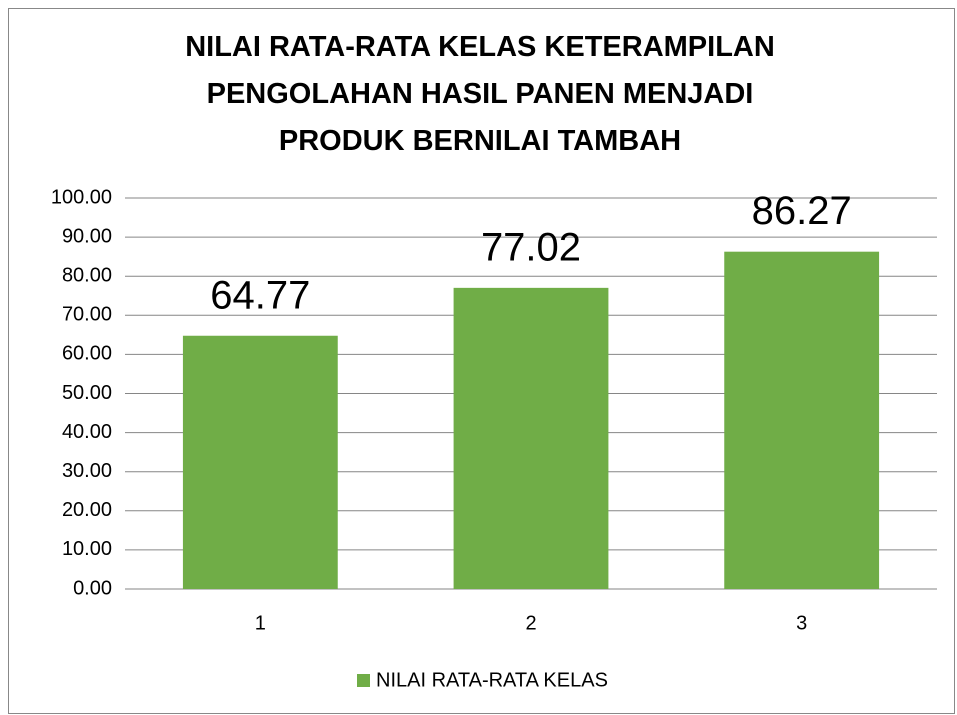 This screenshot has height=715, width=957. What do you see at coordinates (87, 471) in the screenshot?
I see `y-tick-label: 30.00` at bounding box center [87, 471].